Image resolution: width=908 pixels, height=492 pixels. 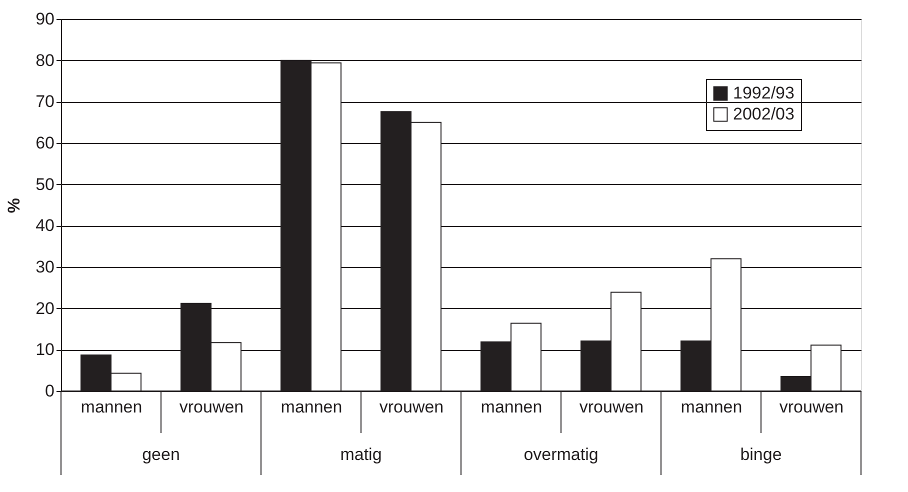 What do you see at coordinates (45, 102) in the screenshot?
I see `y-tick-label: 70` at bounding box center [45, 102].